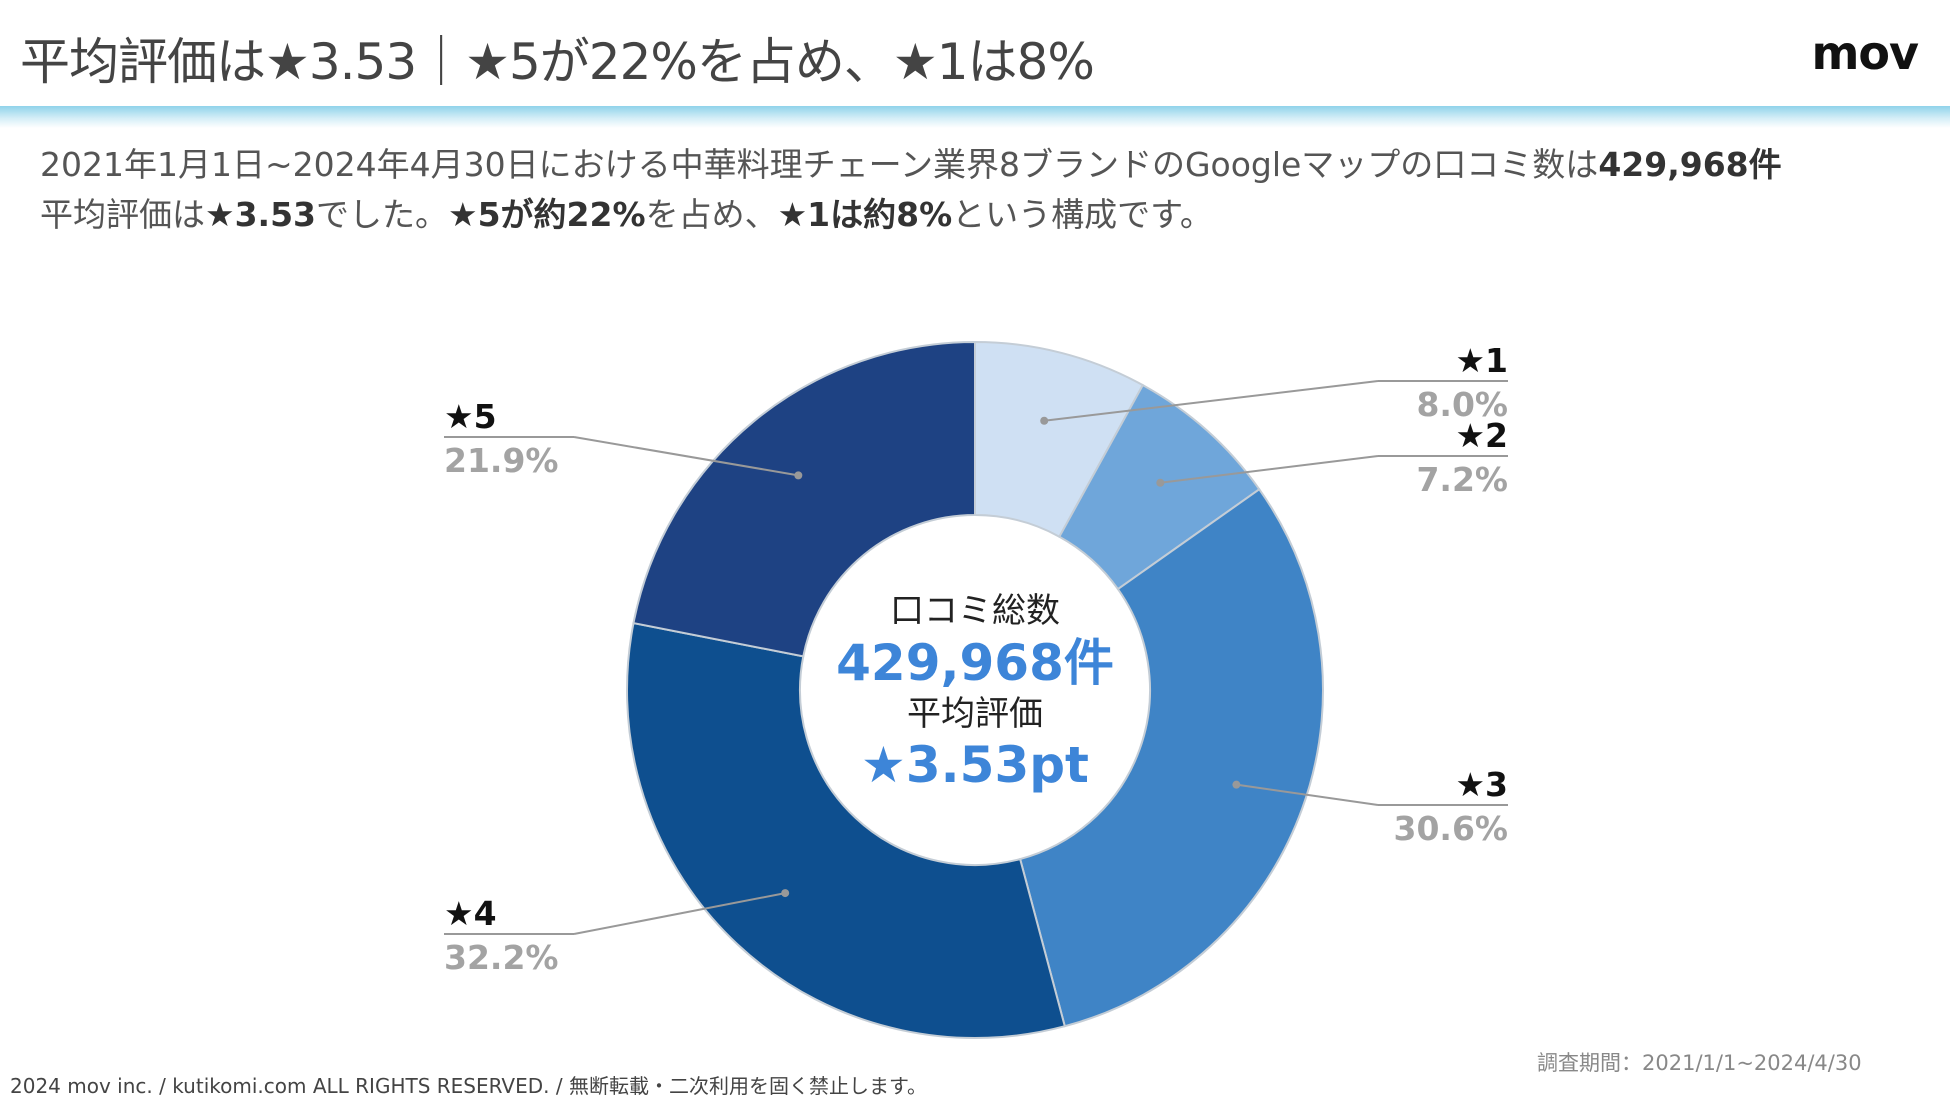 The image size is (1950, 1099). Describe the element at coordinates (122, 214) in the screenshot. I see `description-text: 平均評価は` at that location.